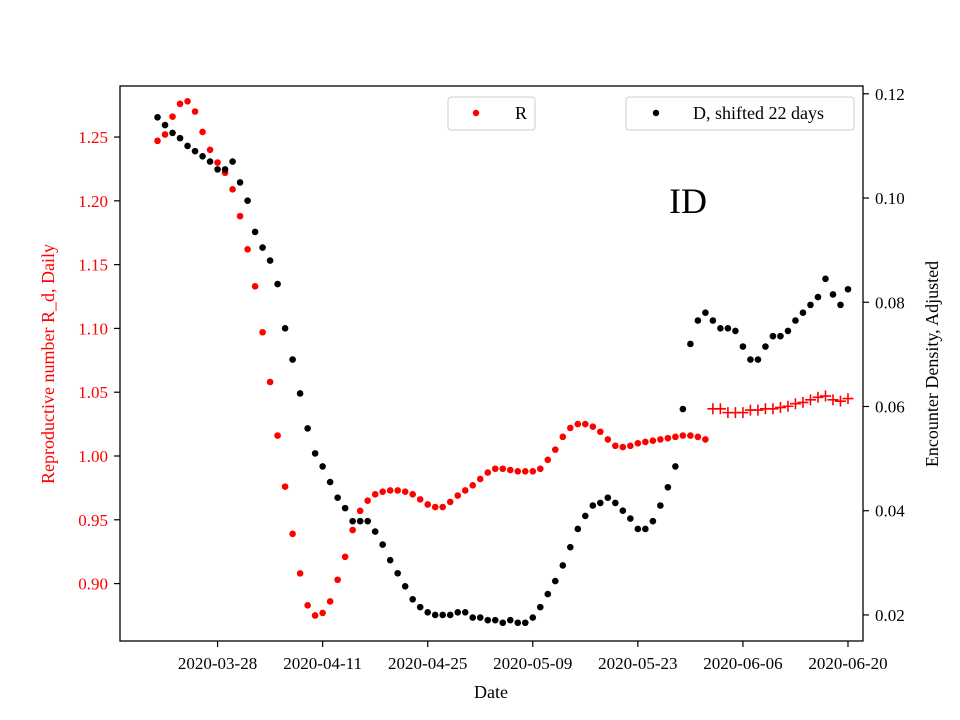 The image size is (960, 720). What do you see at coordinates (890, 302) in the screenshot?
I see `right-y-tick-label: 0.08` at bounding box center [890, 302].